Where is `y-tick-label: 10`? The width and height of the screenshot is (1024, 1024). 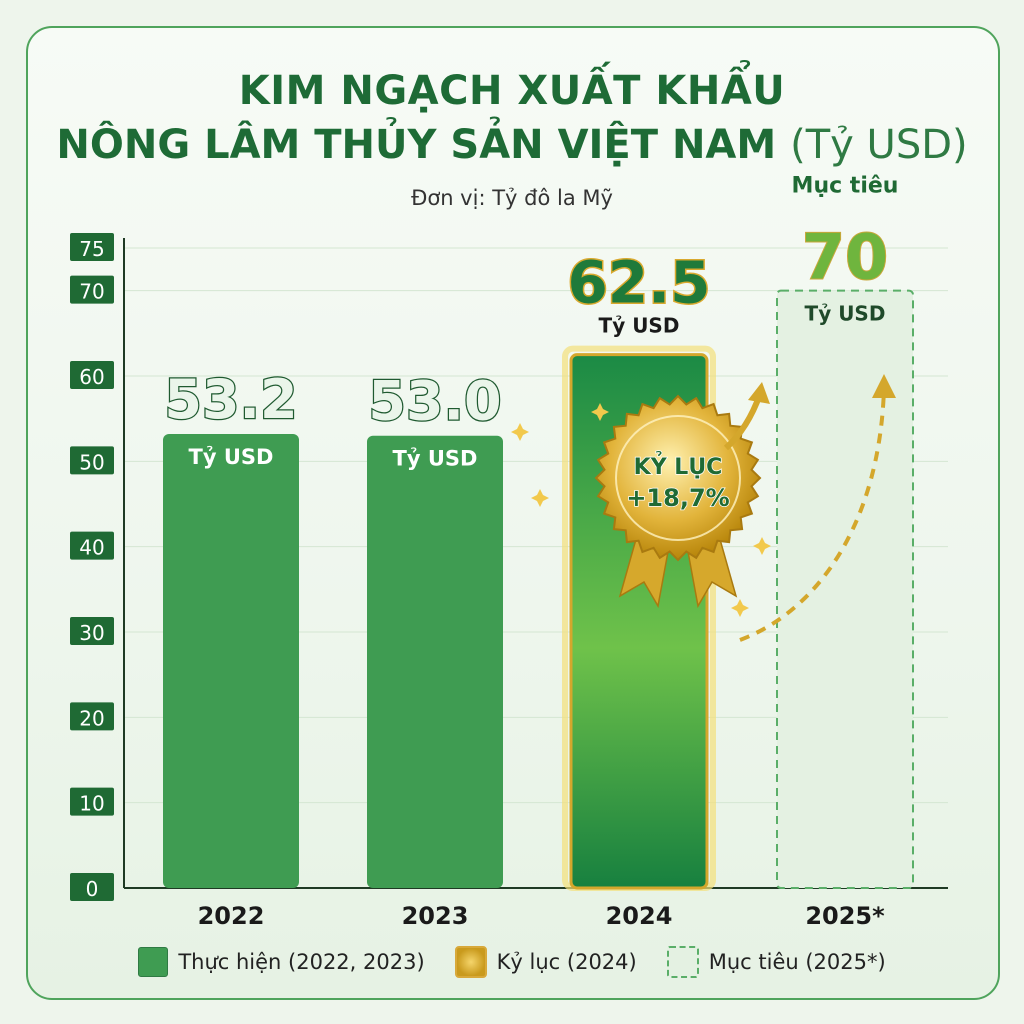 y-tick-label: 10 is located at coordinates (91, 804).